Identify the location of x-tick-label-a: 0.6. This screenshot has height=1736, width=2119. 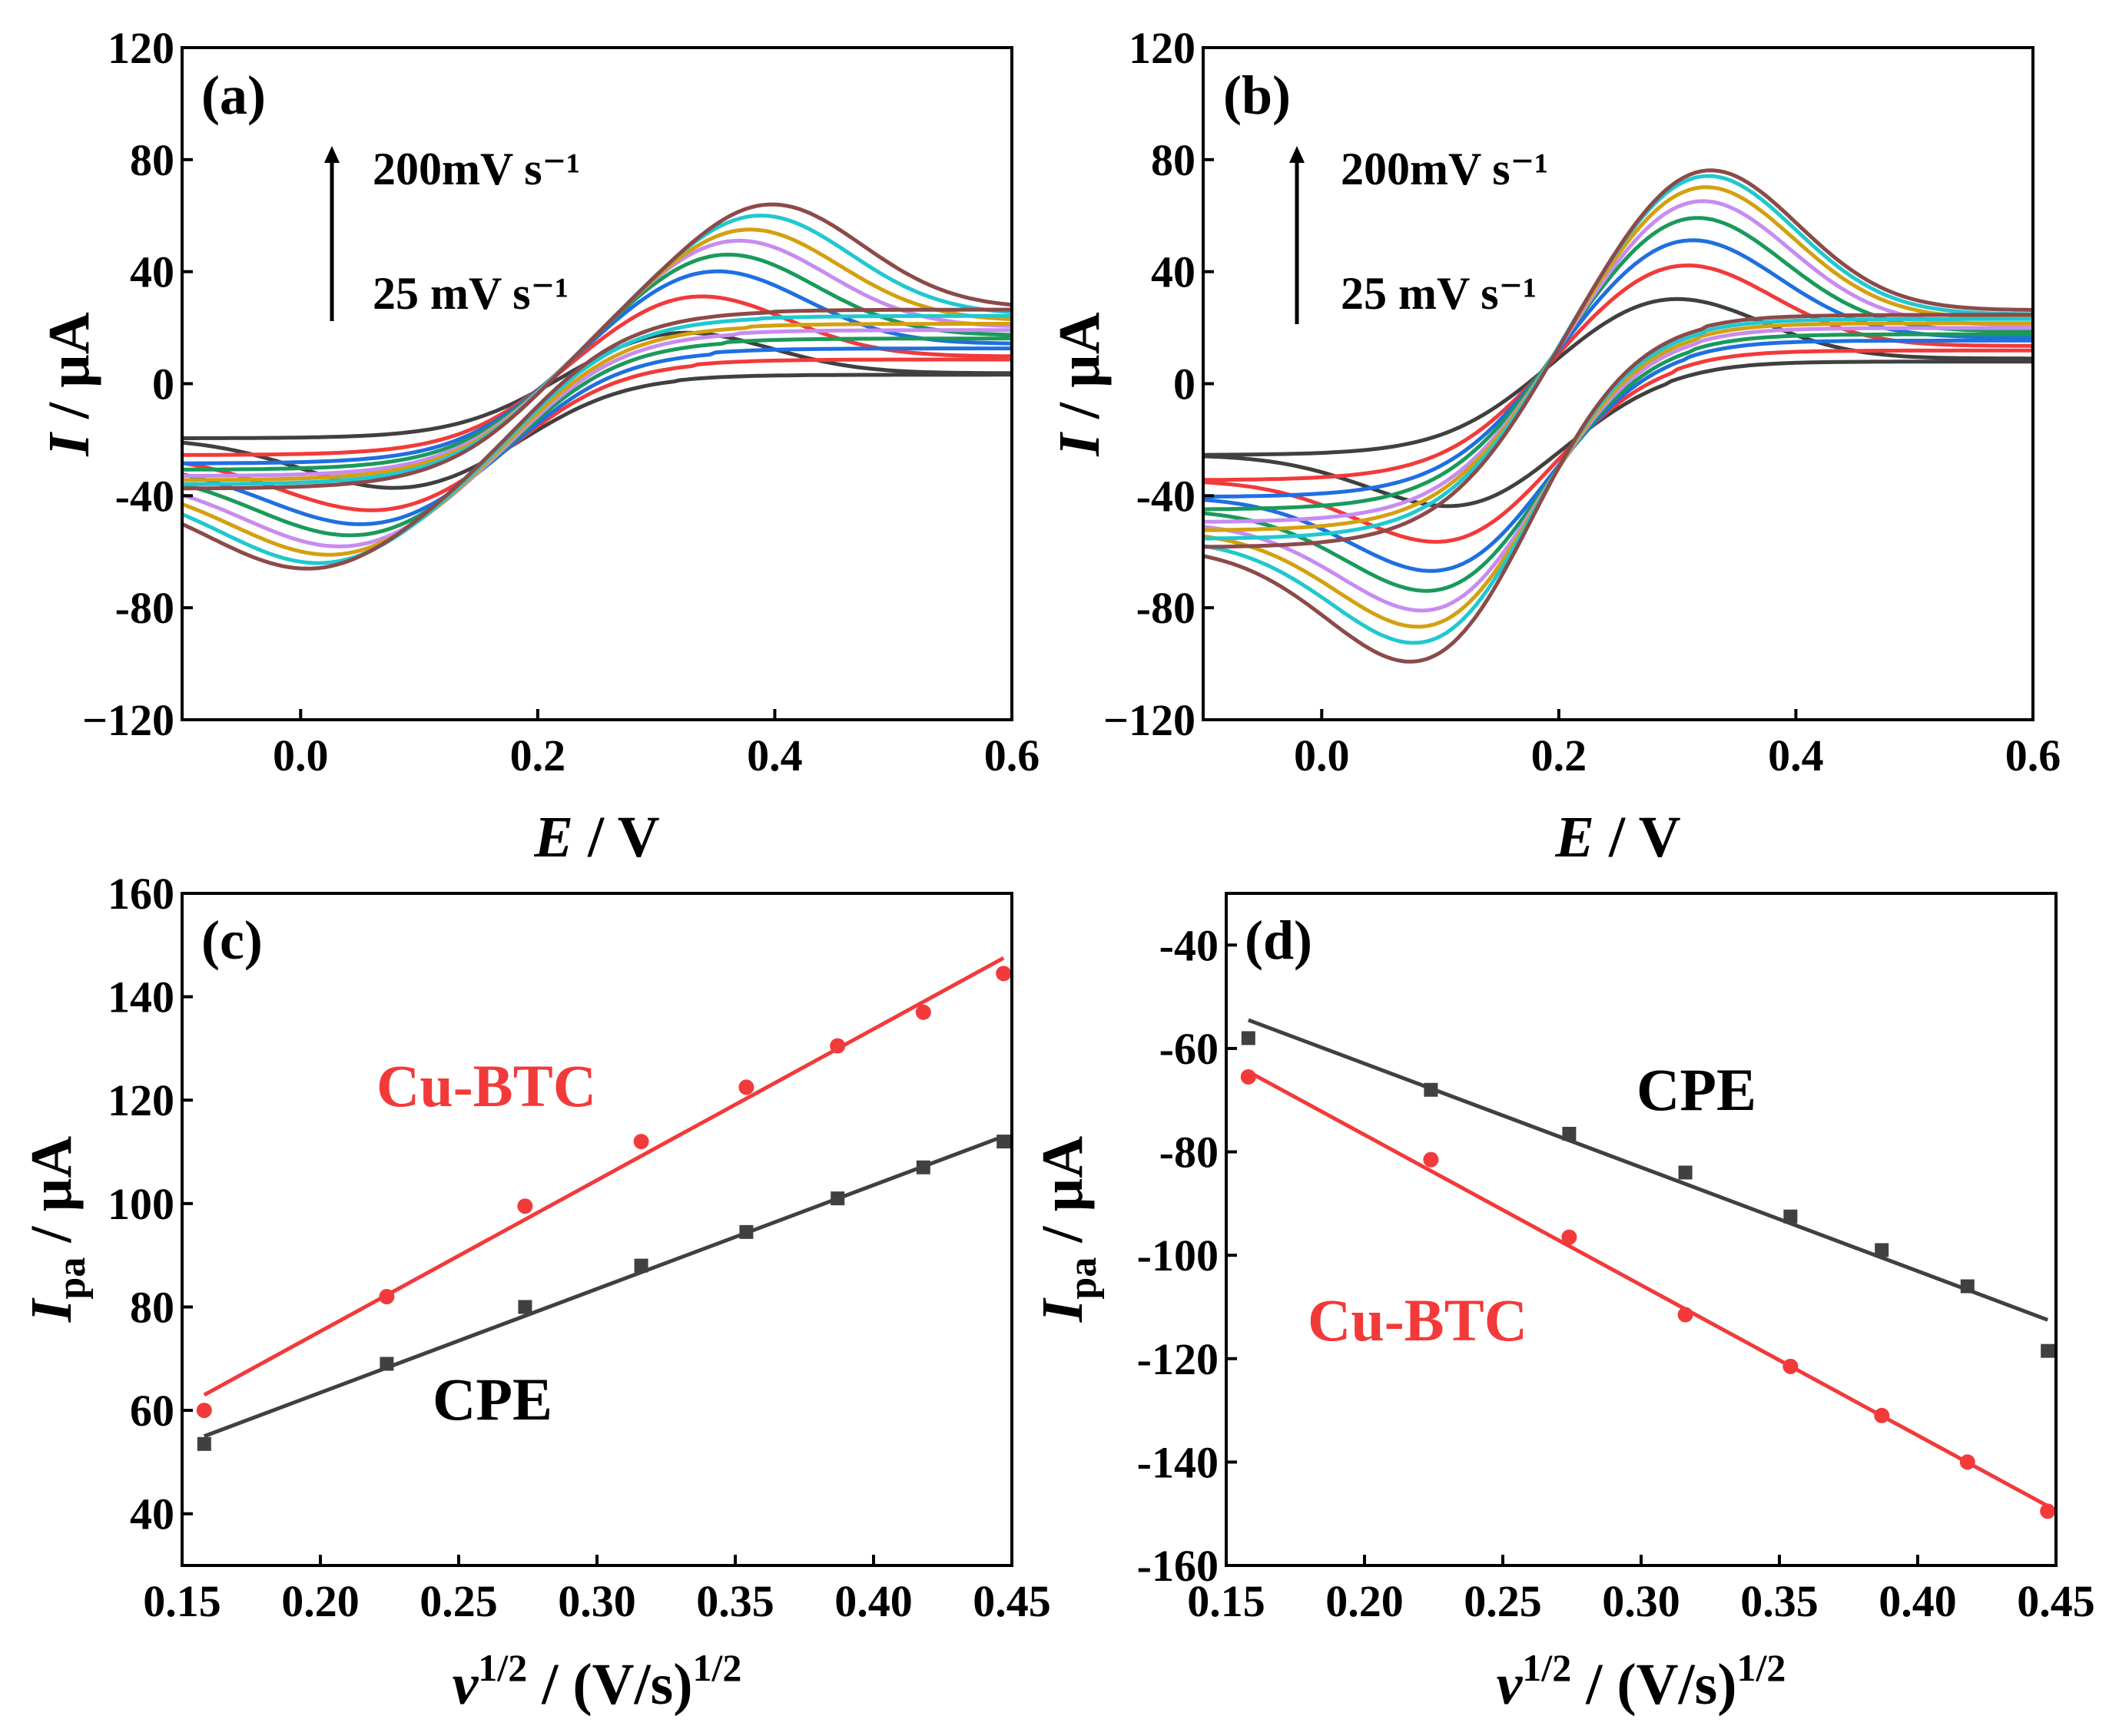
(1012, 756).